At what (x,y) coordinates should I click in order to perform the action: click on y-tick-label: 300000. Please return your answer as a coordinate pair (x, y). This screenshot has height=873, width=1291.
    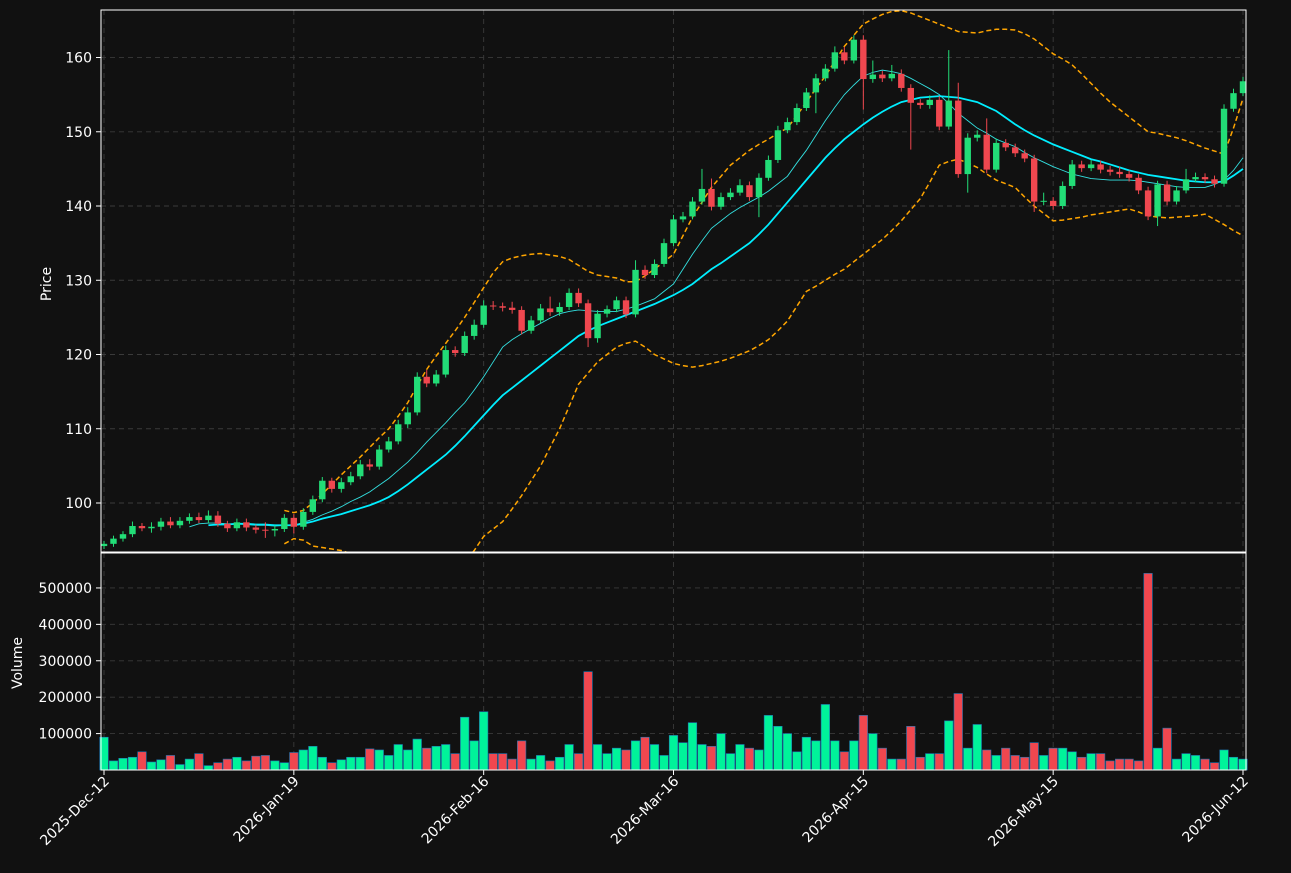
    Looking at the image, I should click on (65, 662).